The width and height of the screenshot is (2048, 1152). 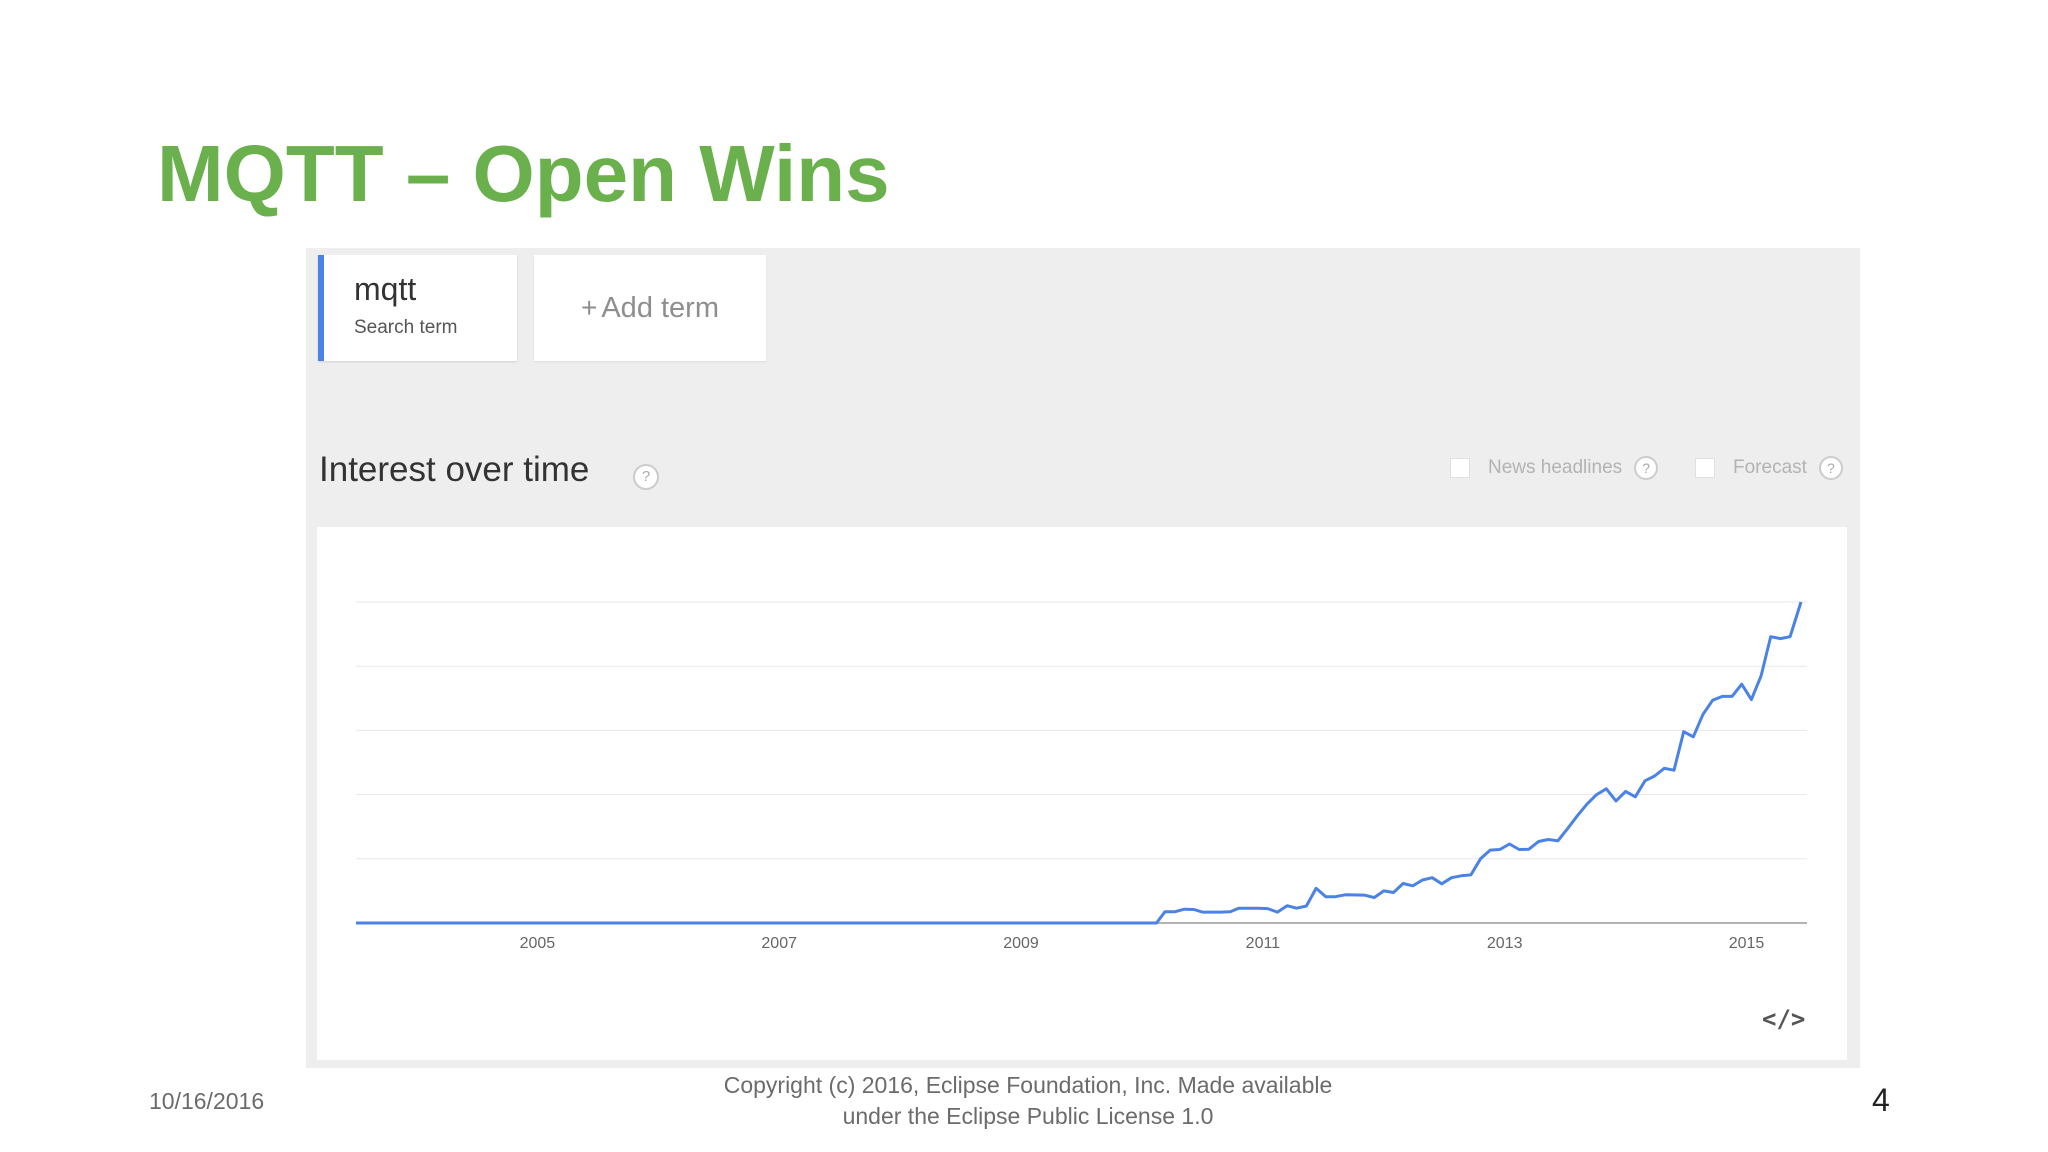 I want to click on x-tick-label: 2015, so click(x=1747, y=943).